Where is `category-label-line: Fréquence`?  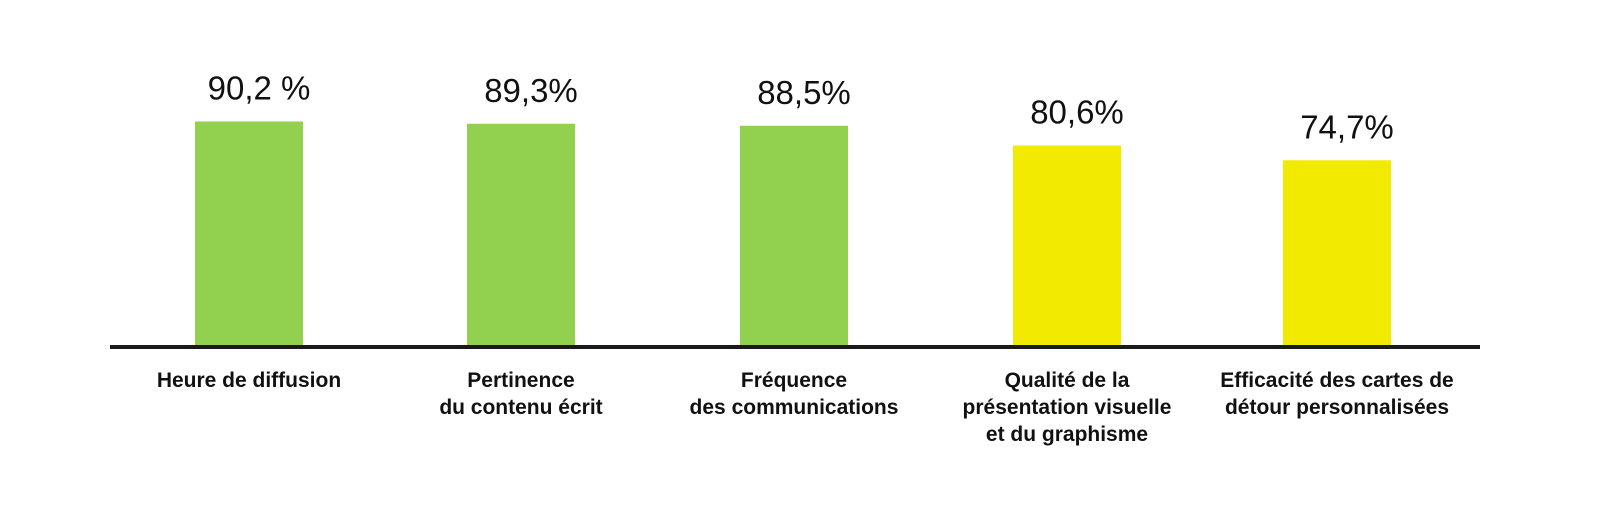
category-label-line: Fréquence is located at coordinates (794, 380).